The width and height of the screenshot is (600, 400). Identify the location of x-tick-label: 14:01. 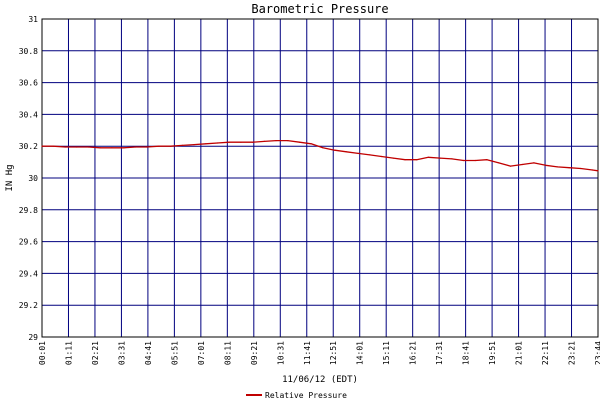
(360, 353).